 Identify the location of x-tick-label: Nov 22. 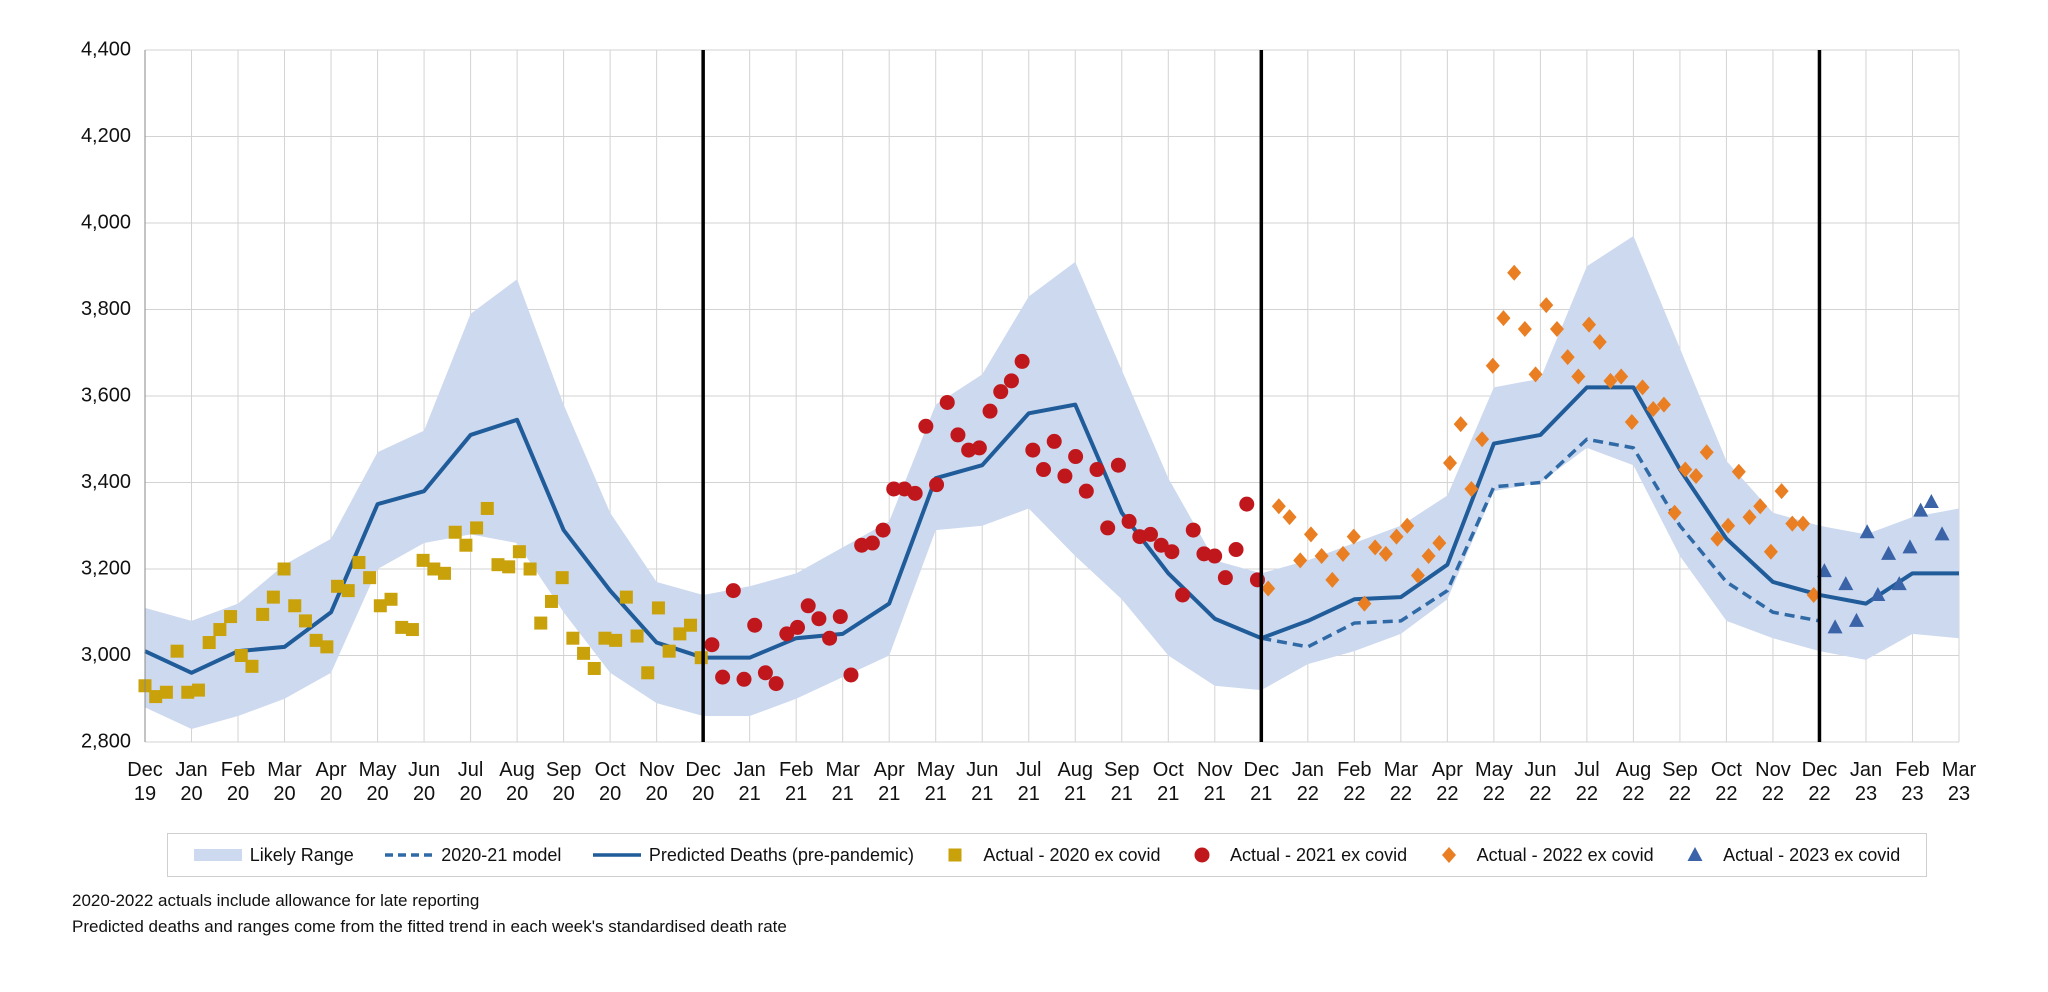
(1773, 782).